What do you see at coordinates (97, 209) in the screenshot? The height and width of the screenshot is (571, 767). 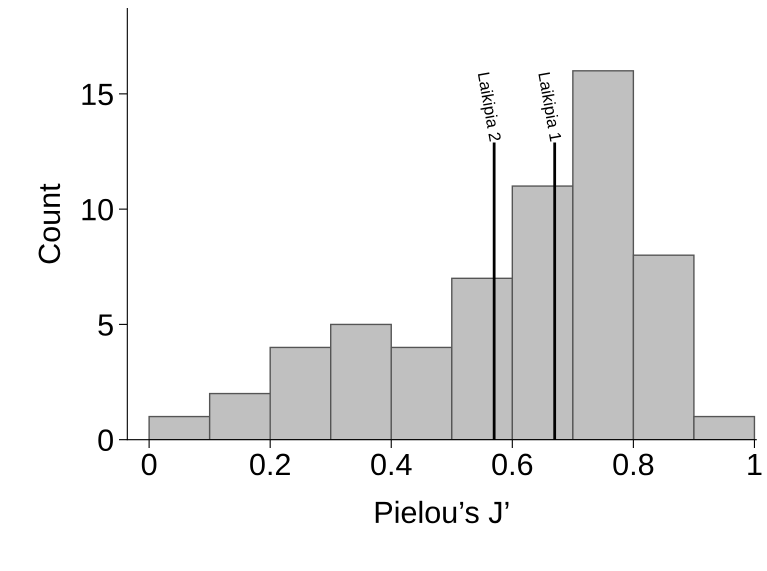 I see `y-tick-label: 10` at bounding box center [97, 209].